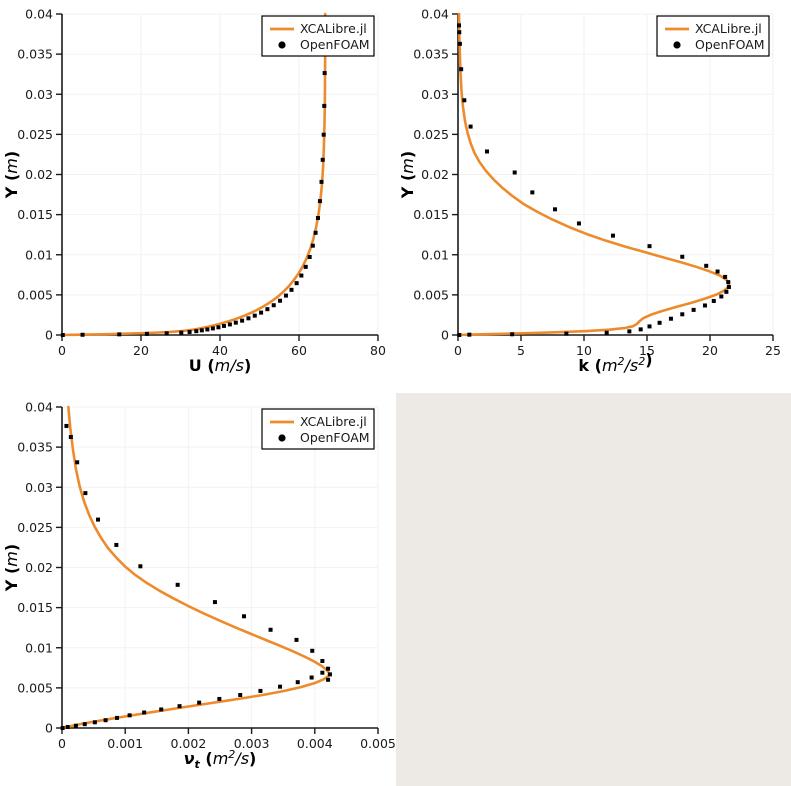  What do you see at coordinates (220, 759) in the screenshot?
I see `x-axis-title: νt (m2/s)` at bounding box center [220, 759].